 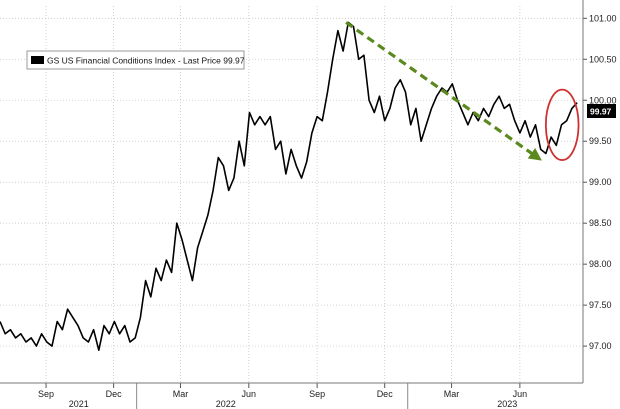 I want to click on year-label: 2021, so click(x=79, y=404).